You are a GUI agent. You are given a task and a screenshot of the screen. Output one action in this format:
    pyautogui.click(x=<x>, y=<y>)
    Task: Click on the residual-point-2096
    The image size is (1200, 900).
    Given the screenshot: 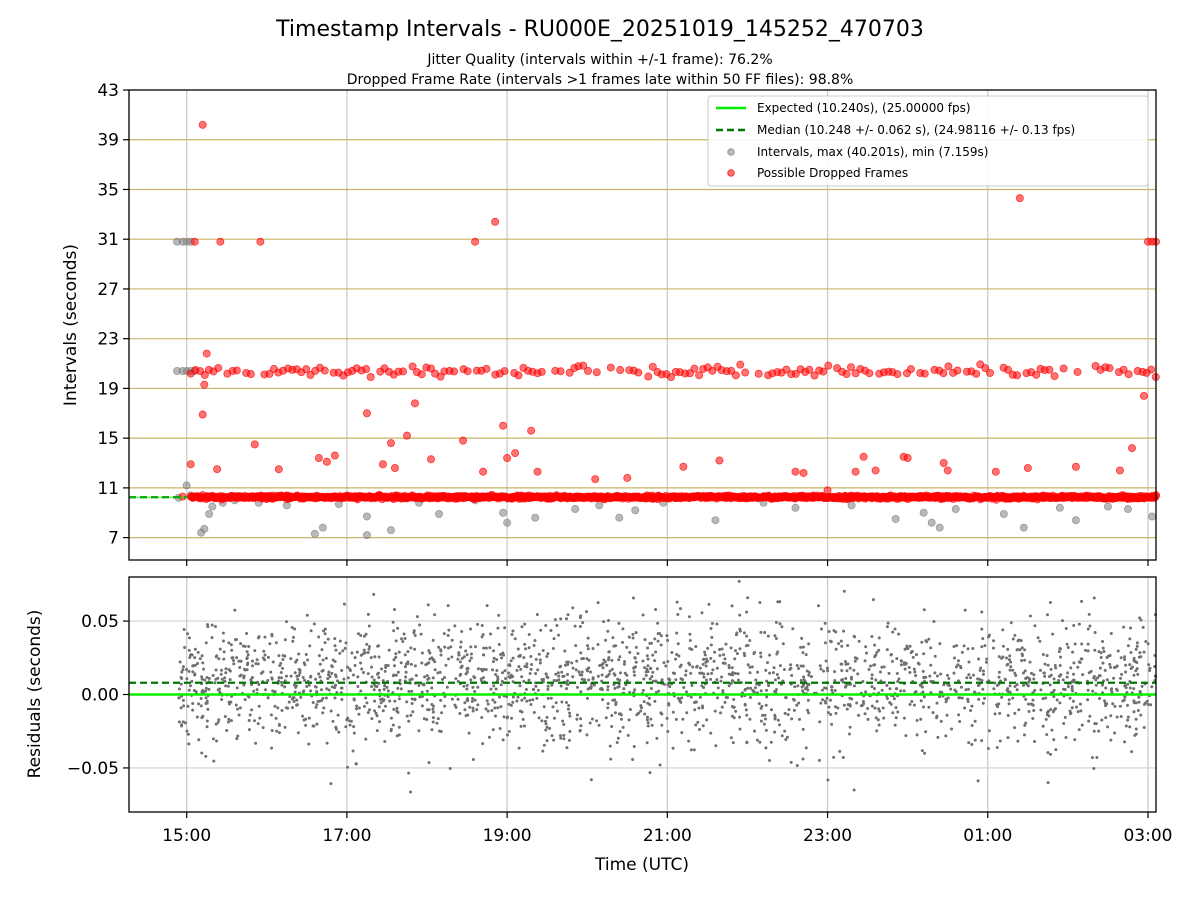 What is the action you would take?
    pyautogui.click(x=1102, y=720)
    